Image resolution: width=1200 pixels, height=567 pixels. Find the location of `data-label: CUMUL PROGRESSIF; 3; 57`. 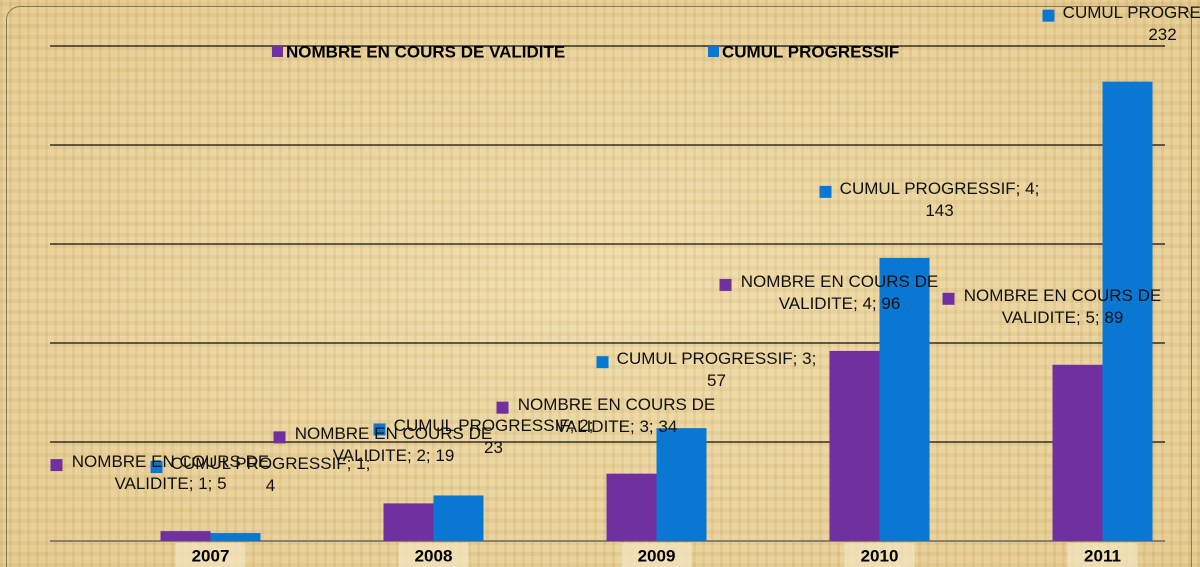

data-label: CUMUL PROGRESSIF; 3; 57 is located at coordinates (716, 370).